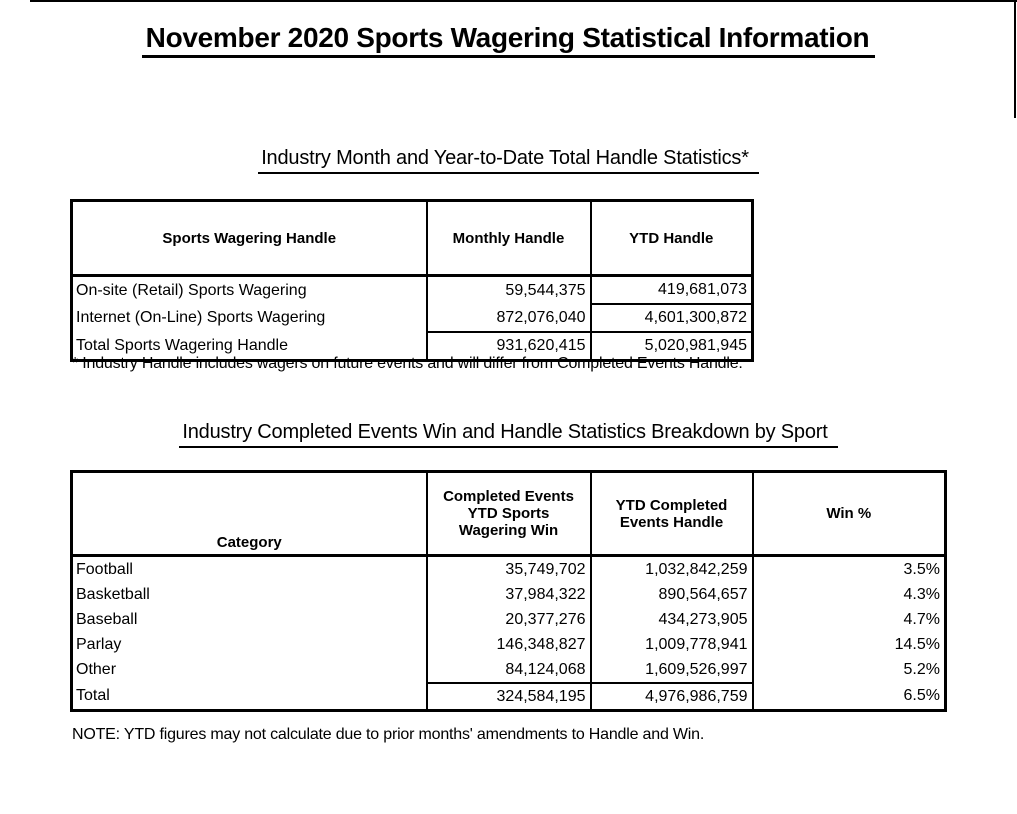  Describe the element at coordinates (1015, 59) in the screenshot. I see `scan-edge-right` at that location.